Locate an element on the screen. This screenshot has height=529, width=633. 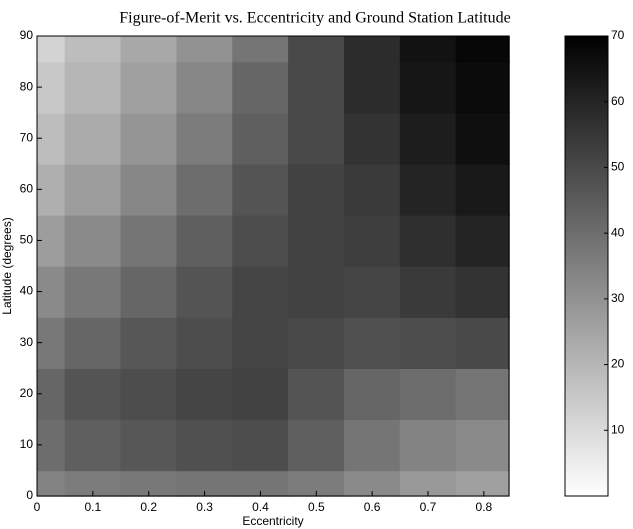
x-tick-label: 0.1 is located at coordinates (93, 507).